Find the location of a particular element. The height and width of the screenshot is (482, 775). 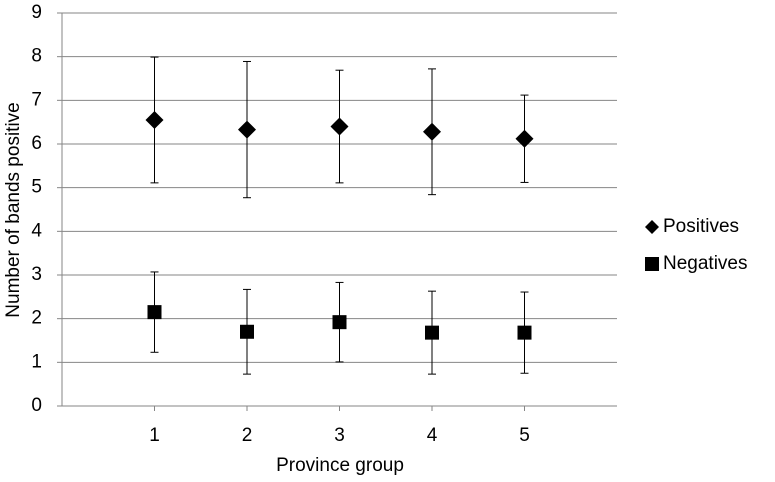

y-tick-label: 4 is located at coordinates (36, 230).